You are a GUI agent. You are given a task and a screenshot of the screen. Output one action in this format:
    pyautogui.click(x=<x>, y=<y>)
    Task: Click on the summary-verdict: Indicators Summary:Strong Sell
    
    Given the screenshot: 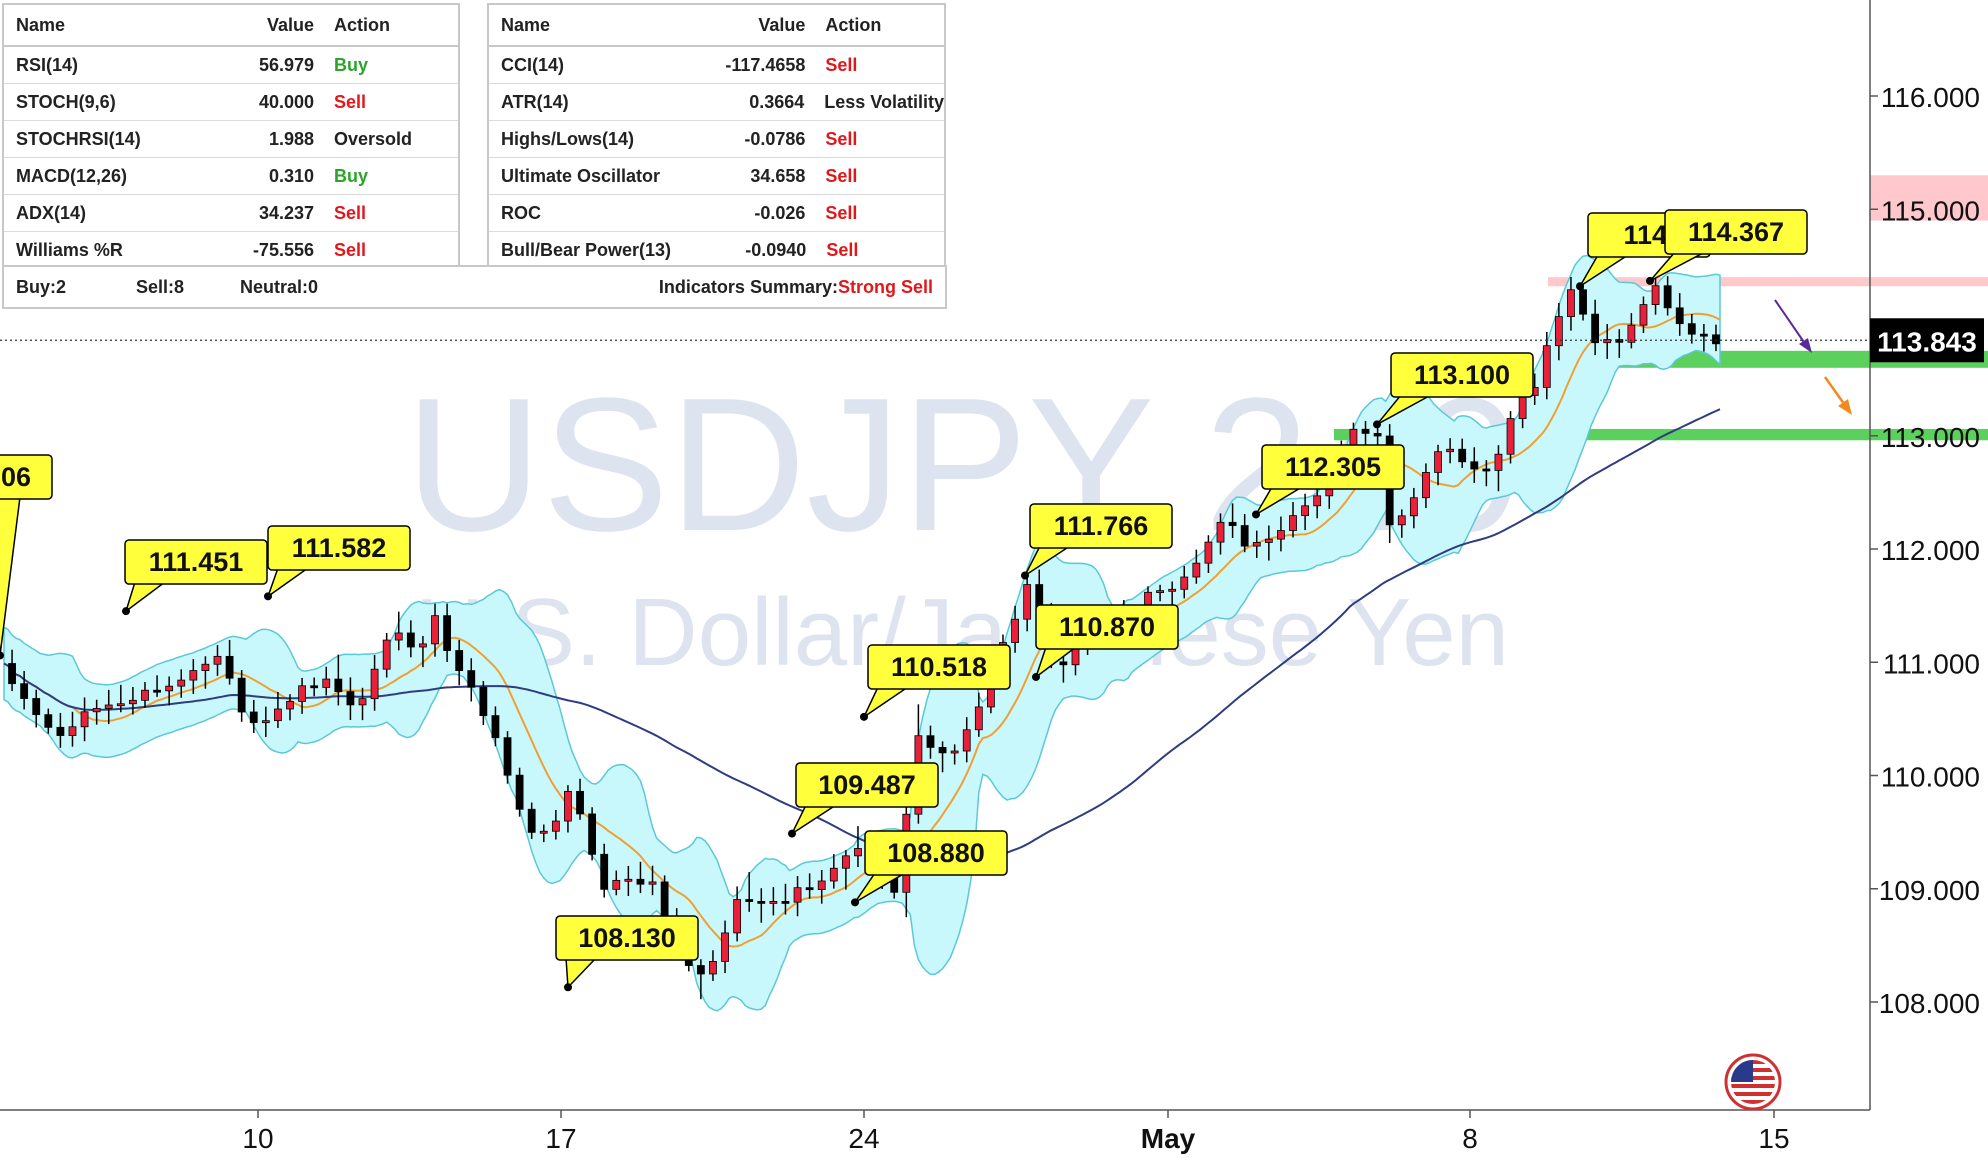 What is the action you would take?
    pyautogui.click(x=802, y=287)
    